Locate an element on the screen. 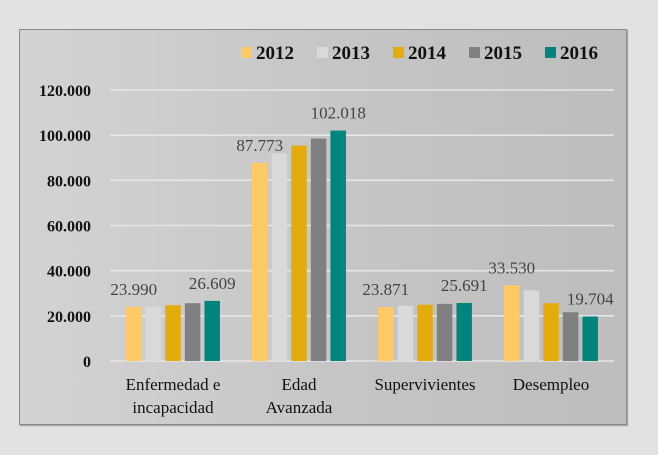 This screenshot has height=455, width=658. legend-item-2015: 2015 is located at coordinates (495, 53).